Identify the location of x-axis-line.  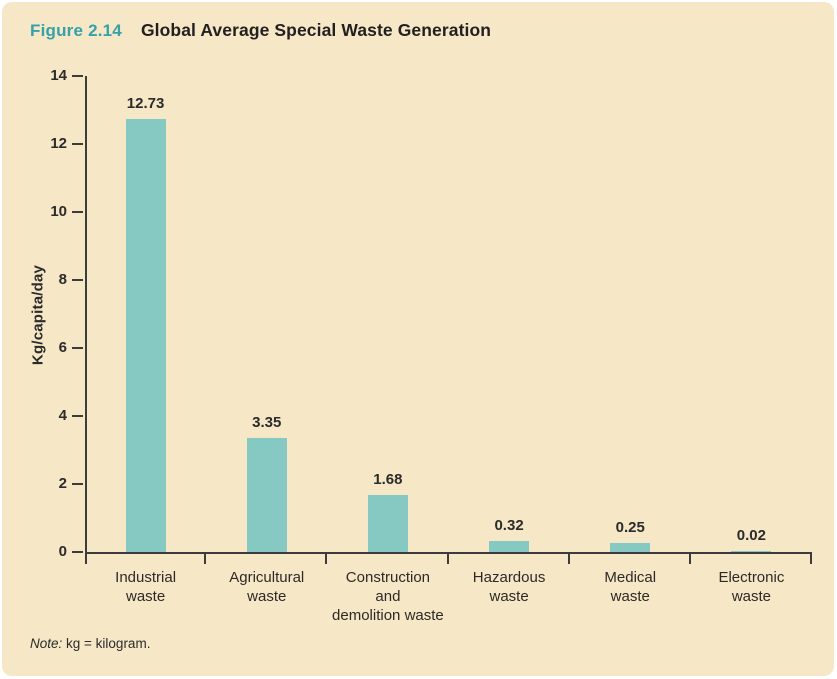
(448, 553).